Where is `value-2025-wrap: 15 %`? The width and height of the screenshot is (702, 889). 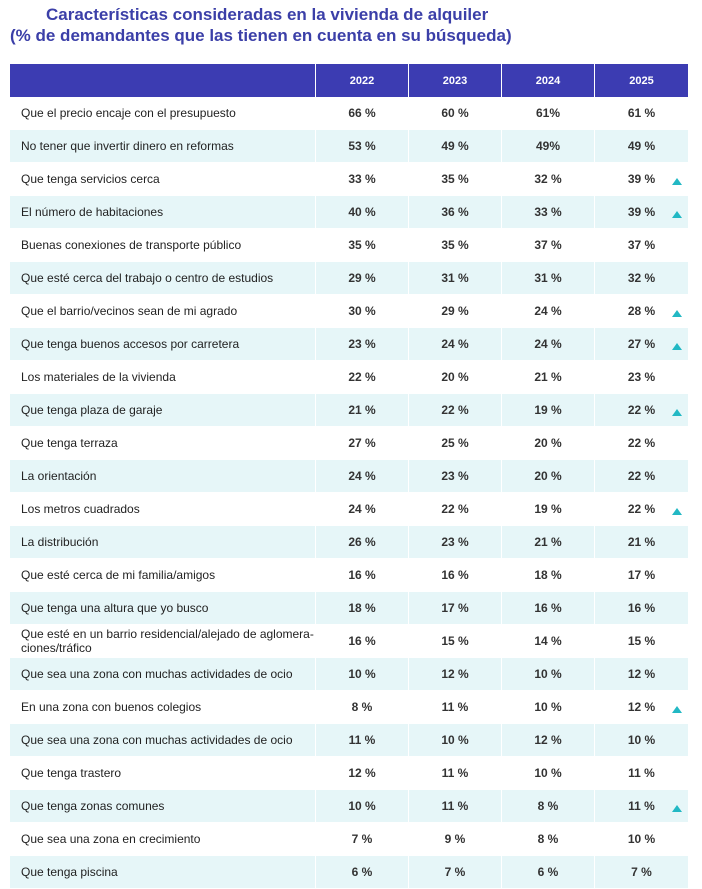
value-2025-wrap: 15 % is located at coordinates (641, 641).